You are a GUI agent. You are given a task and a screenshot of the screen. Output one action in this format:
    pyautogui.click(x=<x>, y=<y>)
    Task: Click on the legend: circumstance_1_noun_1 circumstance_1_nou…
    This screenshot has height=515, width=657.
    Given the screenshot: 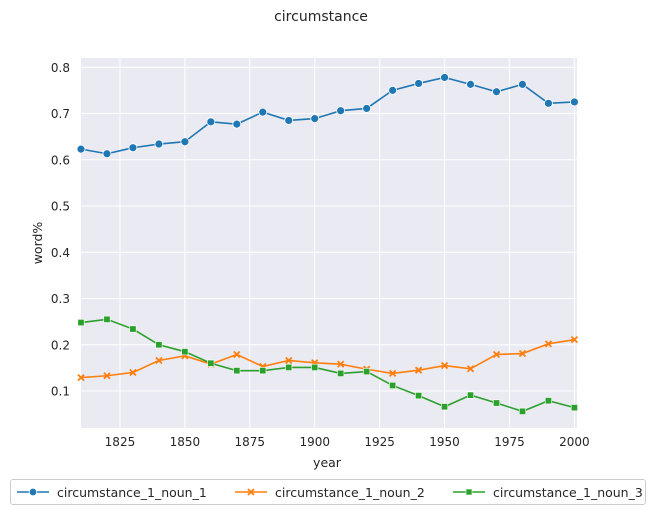 What is the action you would take?
    pyautogui.click(x=328, y=492)
    